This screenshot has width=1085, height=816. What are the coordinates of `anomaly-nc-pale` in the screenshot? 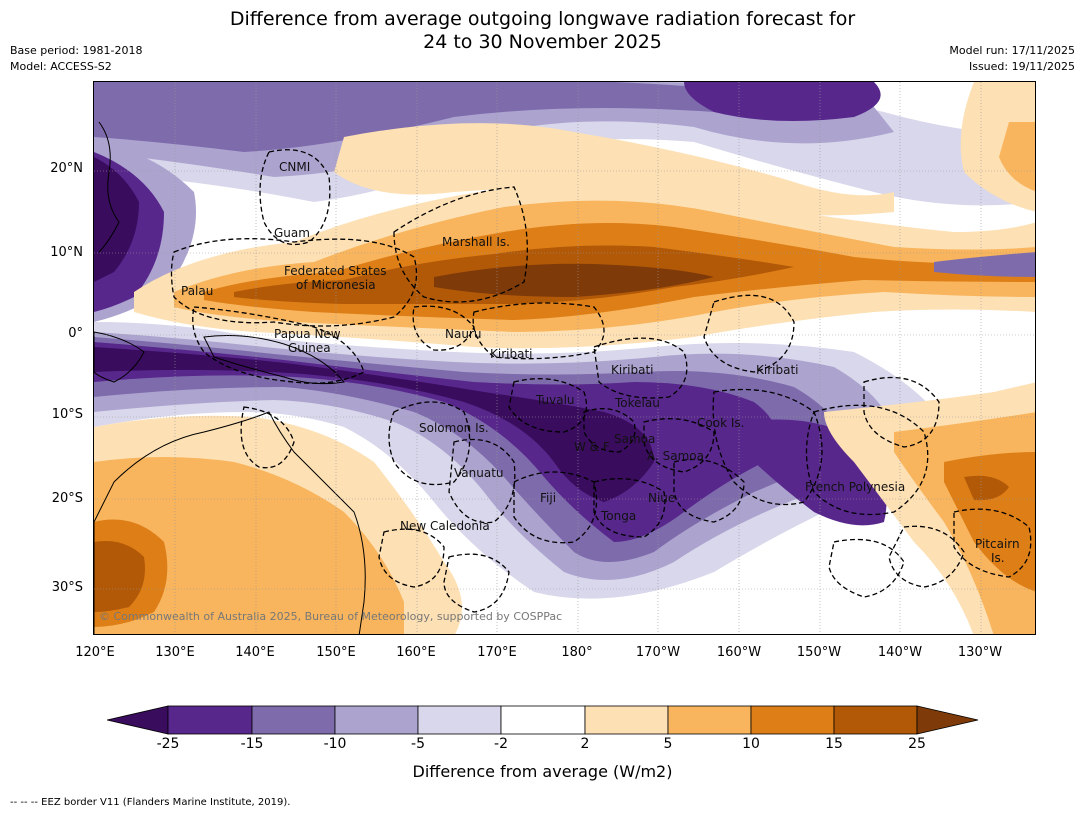 It's located at (614, 169).